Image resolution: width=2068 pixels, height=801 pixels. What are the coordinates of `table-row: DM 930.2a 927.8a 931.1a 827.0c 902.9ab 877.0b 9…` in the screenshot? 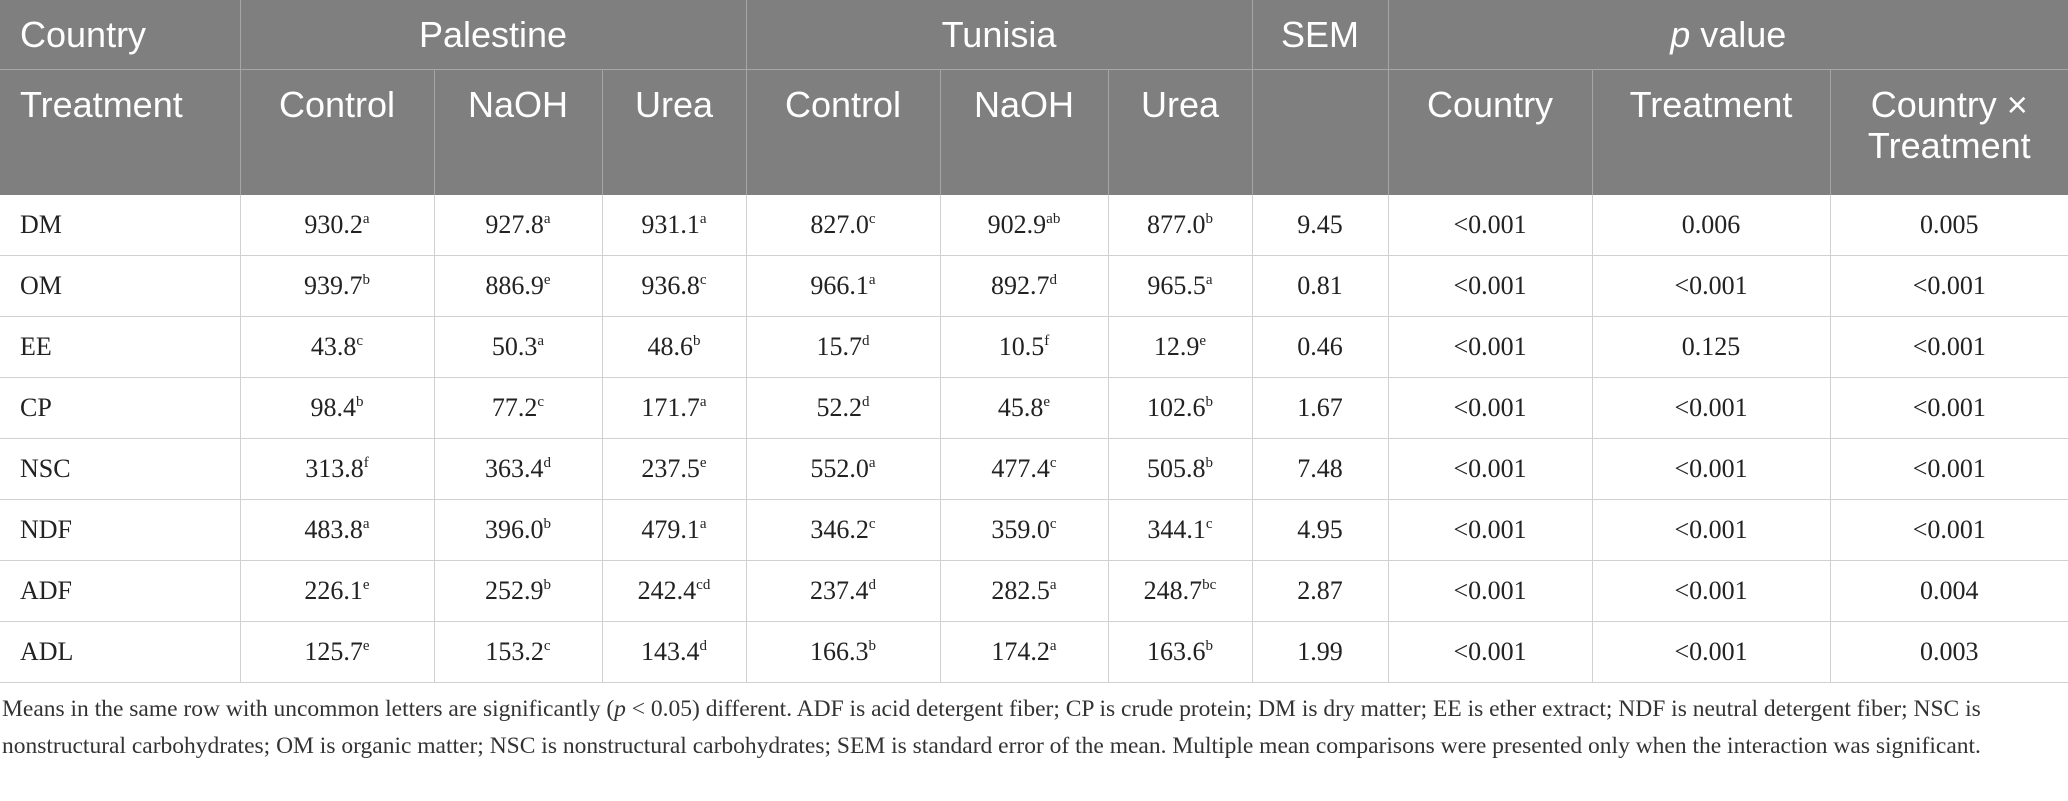 It's located at (1034, 225).